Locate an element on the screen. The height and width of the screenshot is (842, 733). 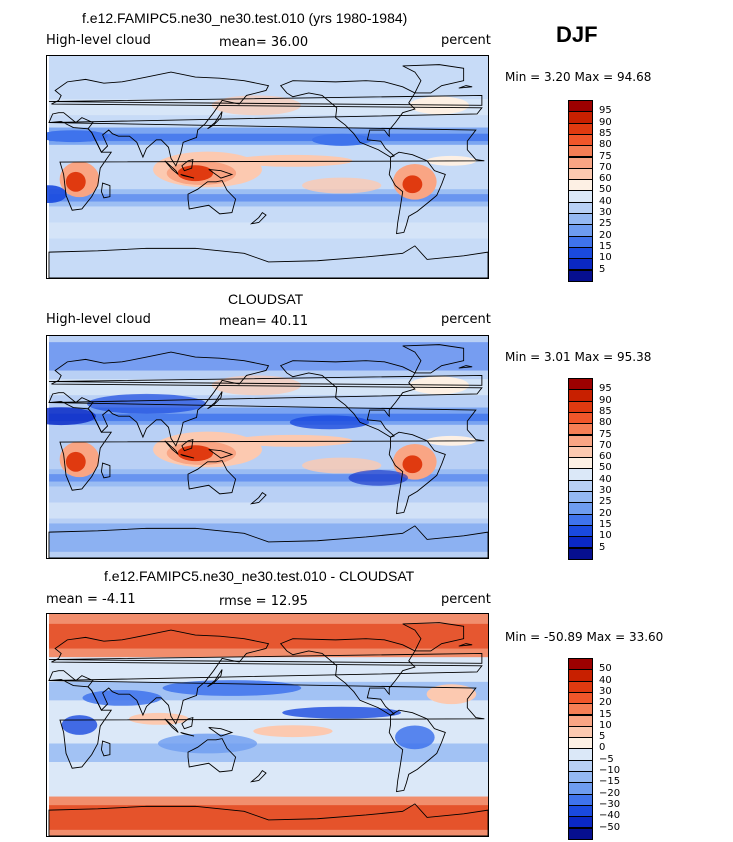
colorbar-level-label: −20 is located at coordinates (610, 793).